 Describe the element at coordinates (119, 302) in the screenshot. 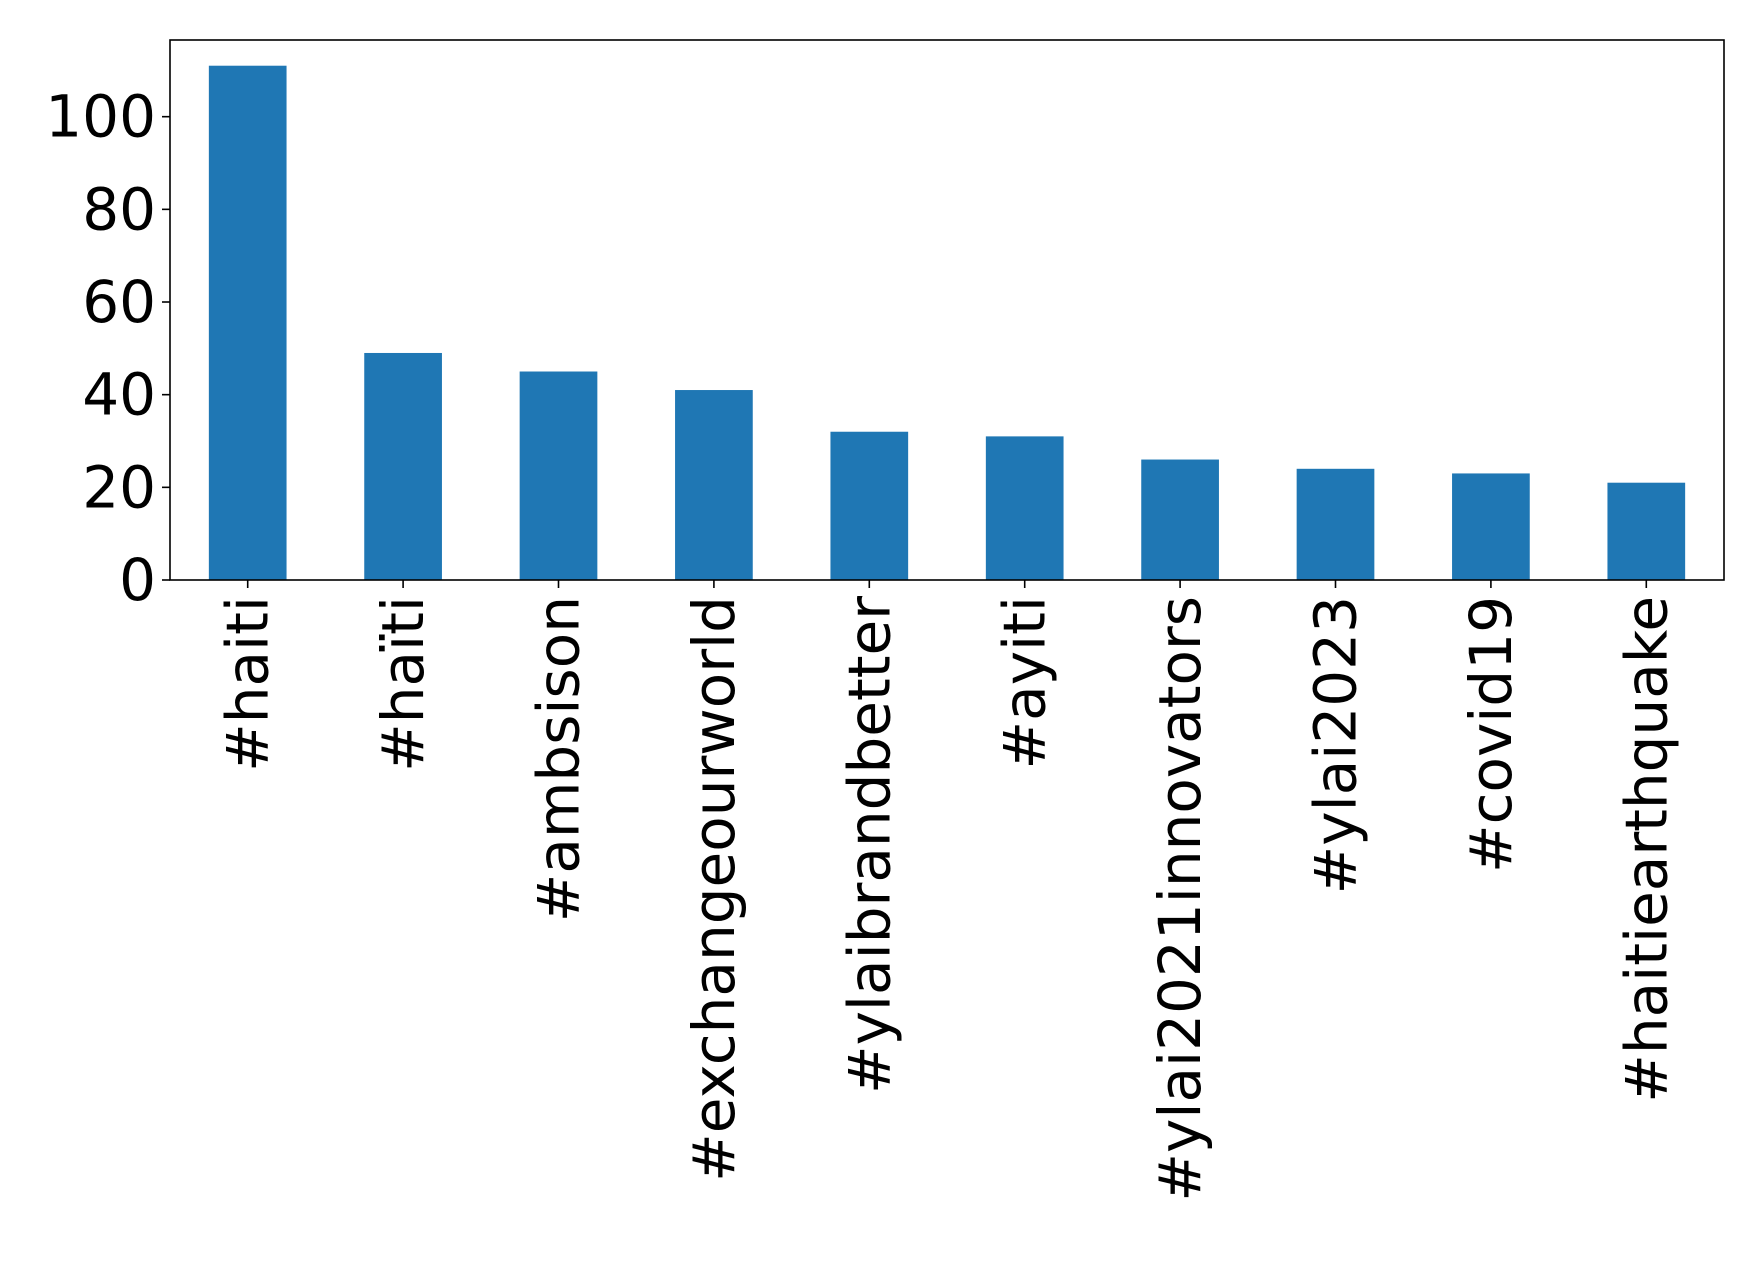

I see `y-tick-label-60: 60` at that location.